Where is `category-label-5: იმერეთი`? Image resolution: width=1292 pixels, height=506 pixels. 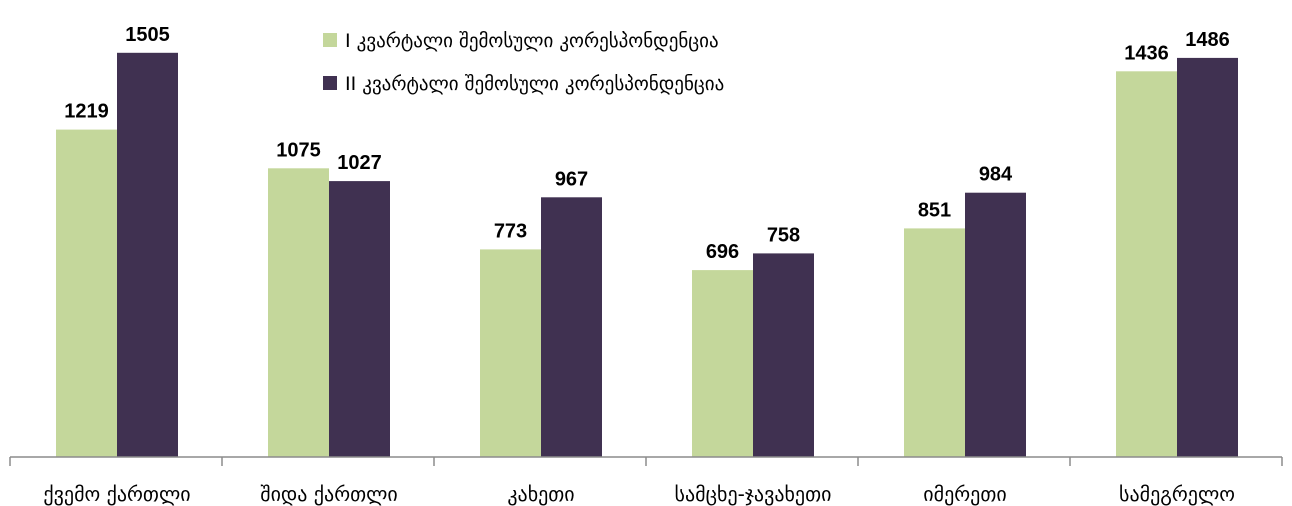
category-label-5: იმერეთი is located at coordinates (964, 494).